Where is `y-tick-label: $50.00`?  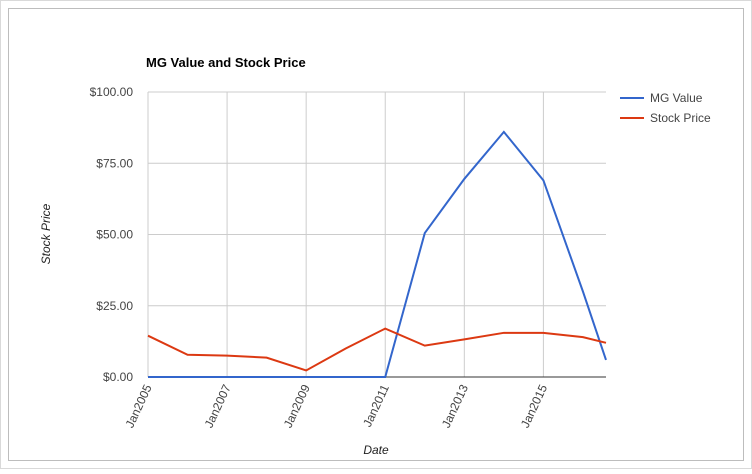 y-tick-label: $50.00 is located at coordinates (114, 235).